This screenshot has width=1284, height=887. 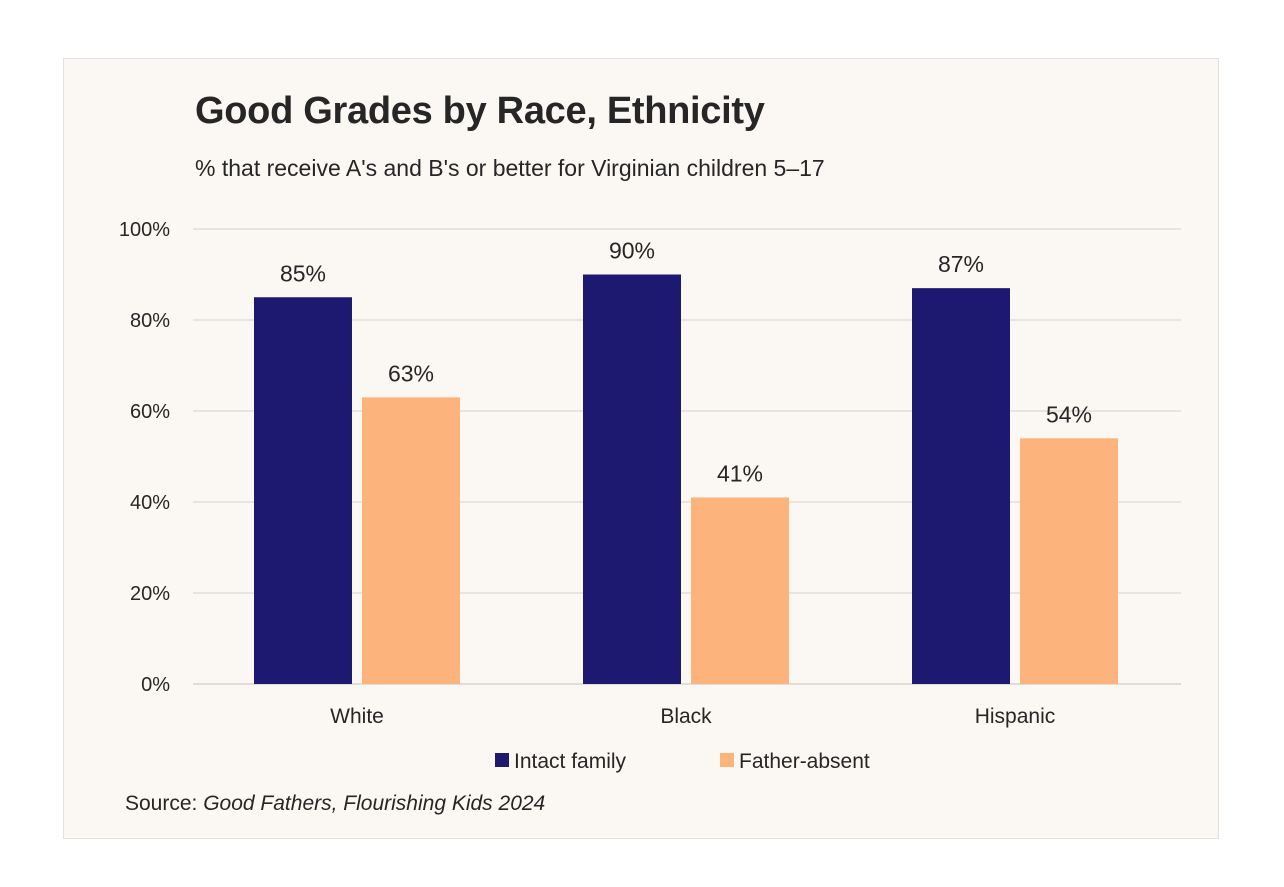 I want to click on bar-father-absent-black, so click(x=740, y=590).